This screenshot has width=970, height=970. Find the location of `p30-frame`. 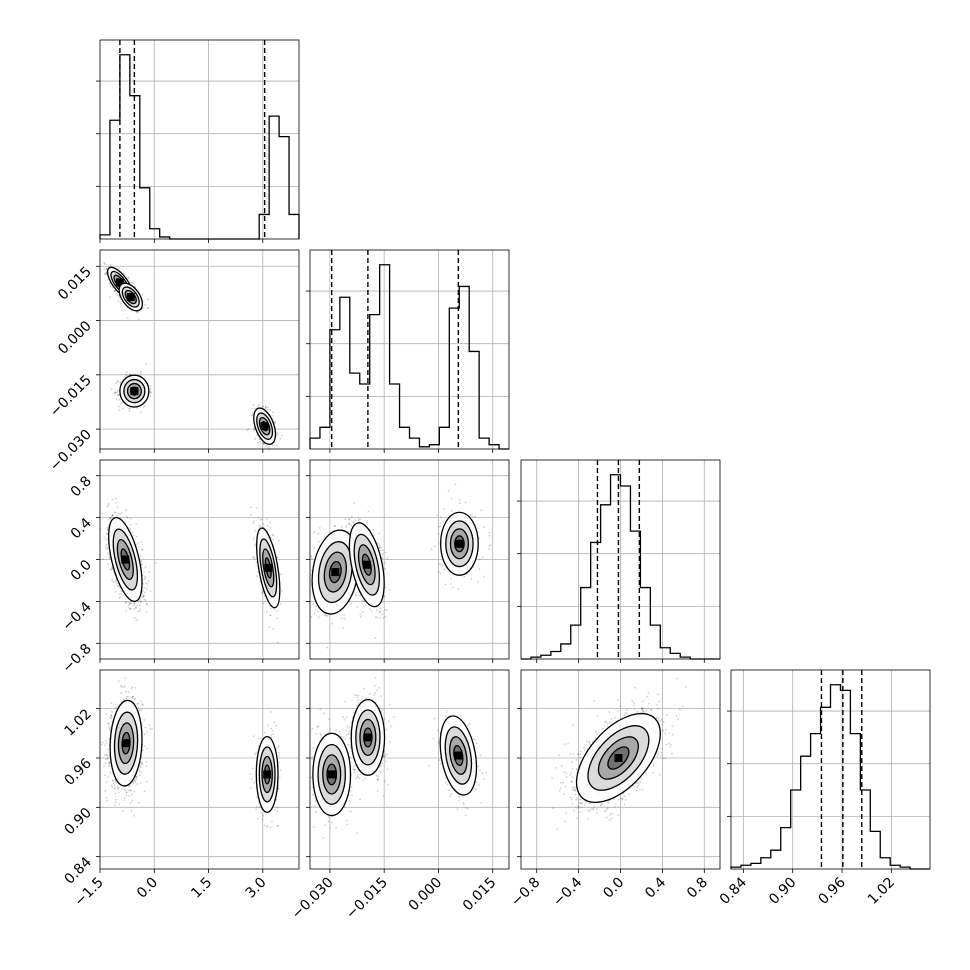

p30-frame is located at coordinates (199, 769).